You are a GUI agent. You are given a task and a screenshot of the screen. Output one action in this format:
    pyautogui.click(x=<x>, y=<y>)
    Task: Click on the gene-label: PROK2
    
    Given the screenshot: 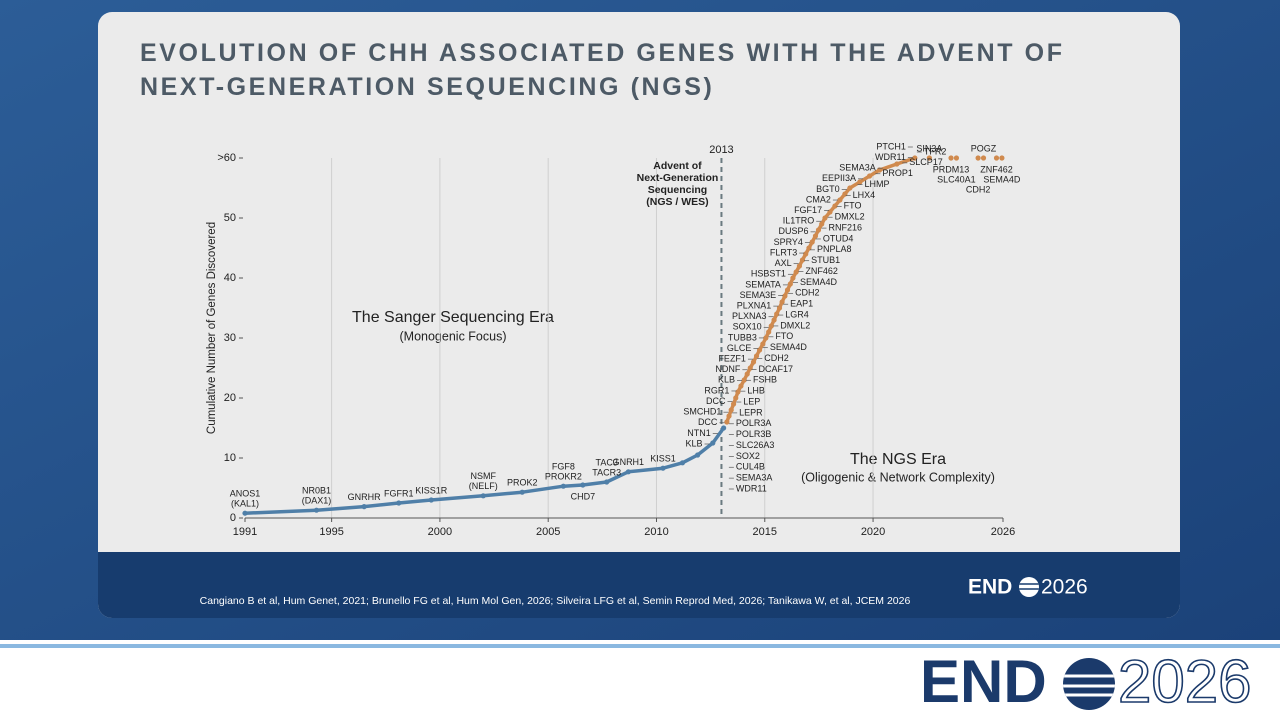 What is the action you would take?
    pyautogui.click(x=522, y=483)
    